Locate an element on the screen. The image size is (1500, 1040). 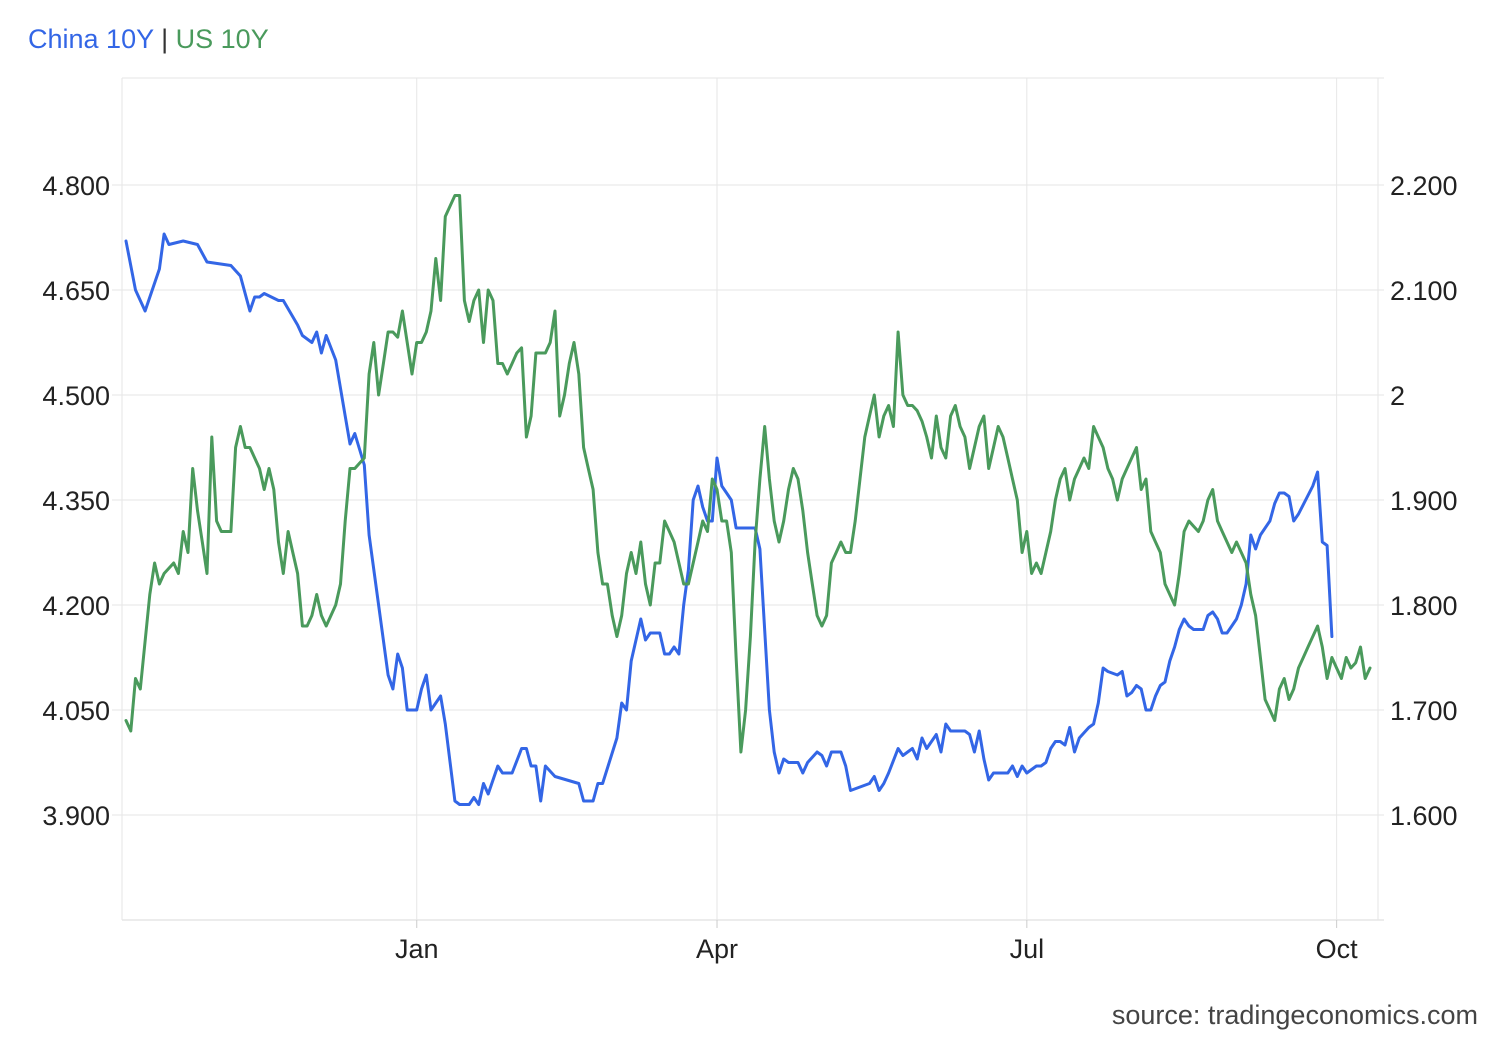
y-axis-right: 1.600 1.700 1.800 1.900 2 2.100 2.200 is located at coordinates (1424, 501).